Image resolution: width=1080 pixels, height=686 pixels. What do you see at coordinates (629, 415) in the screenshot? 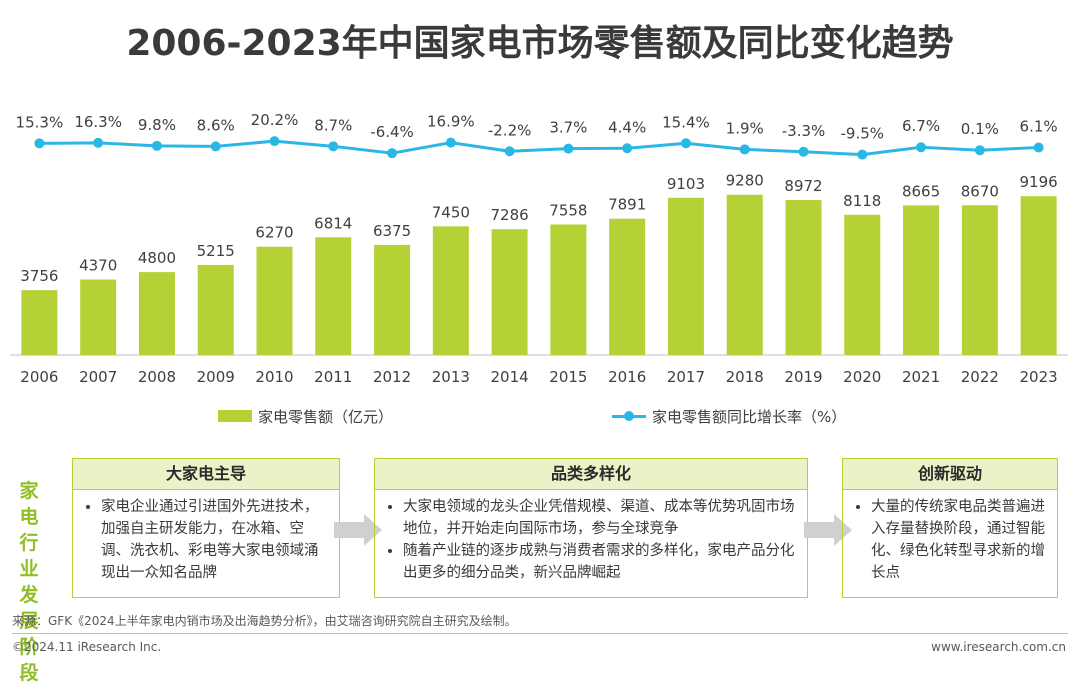
I see `legend-line-swatch` at bounding box center [629, 415].